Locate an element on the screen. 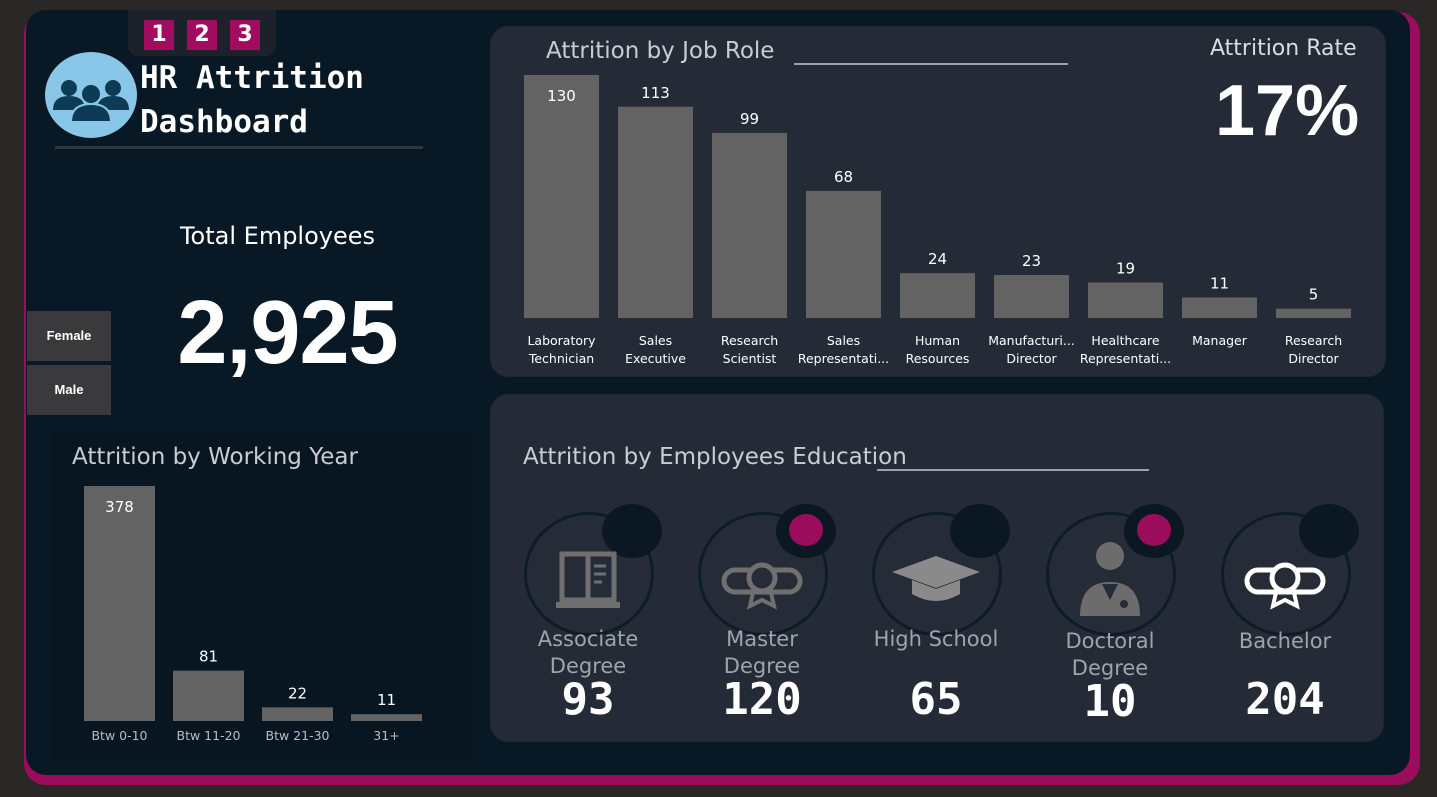  bar-value-label: 378 is located at coordinates (119, 507).